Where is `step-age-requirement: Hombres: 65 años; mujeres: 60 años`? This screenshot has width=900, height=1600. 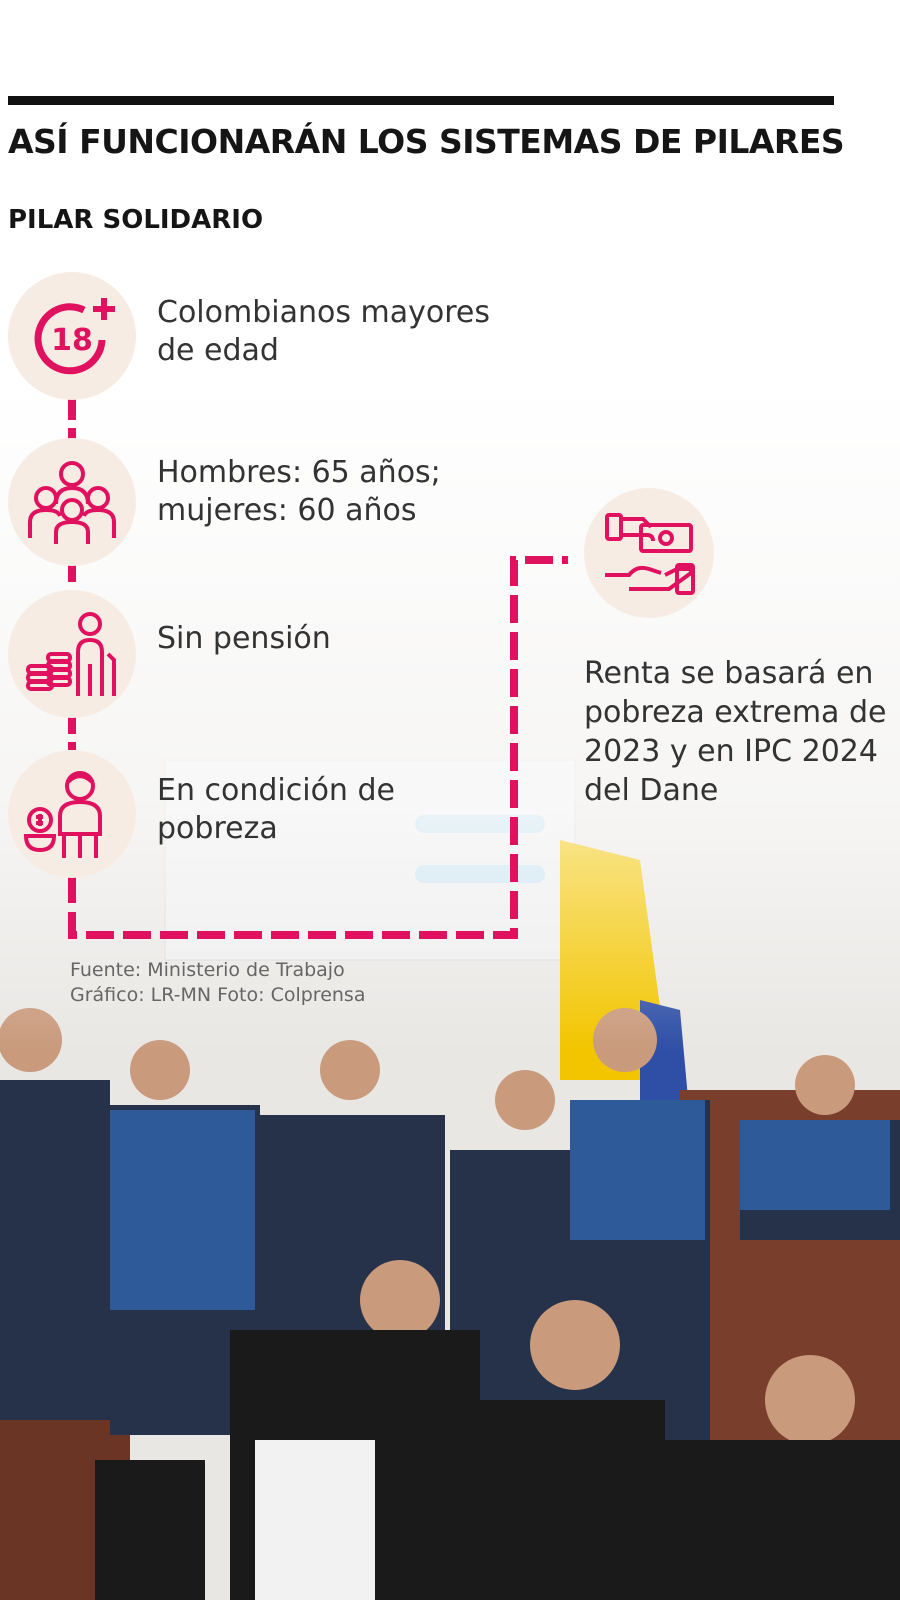
step-age-requirement: Hombres: 65 años; mujeres: 60 años is located at coordinates (270, 502).